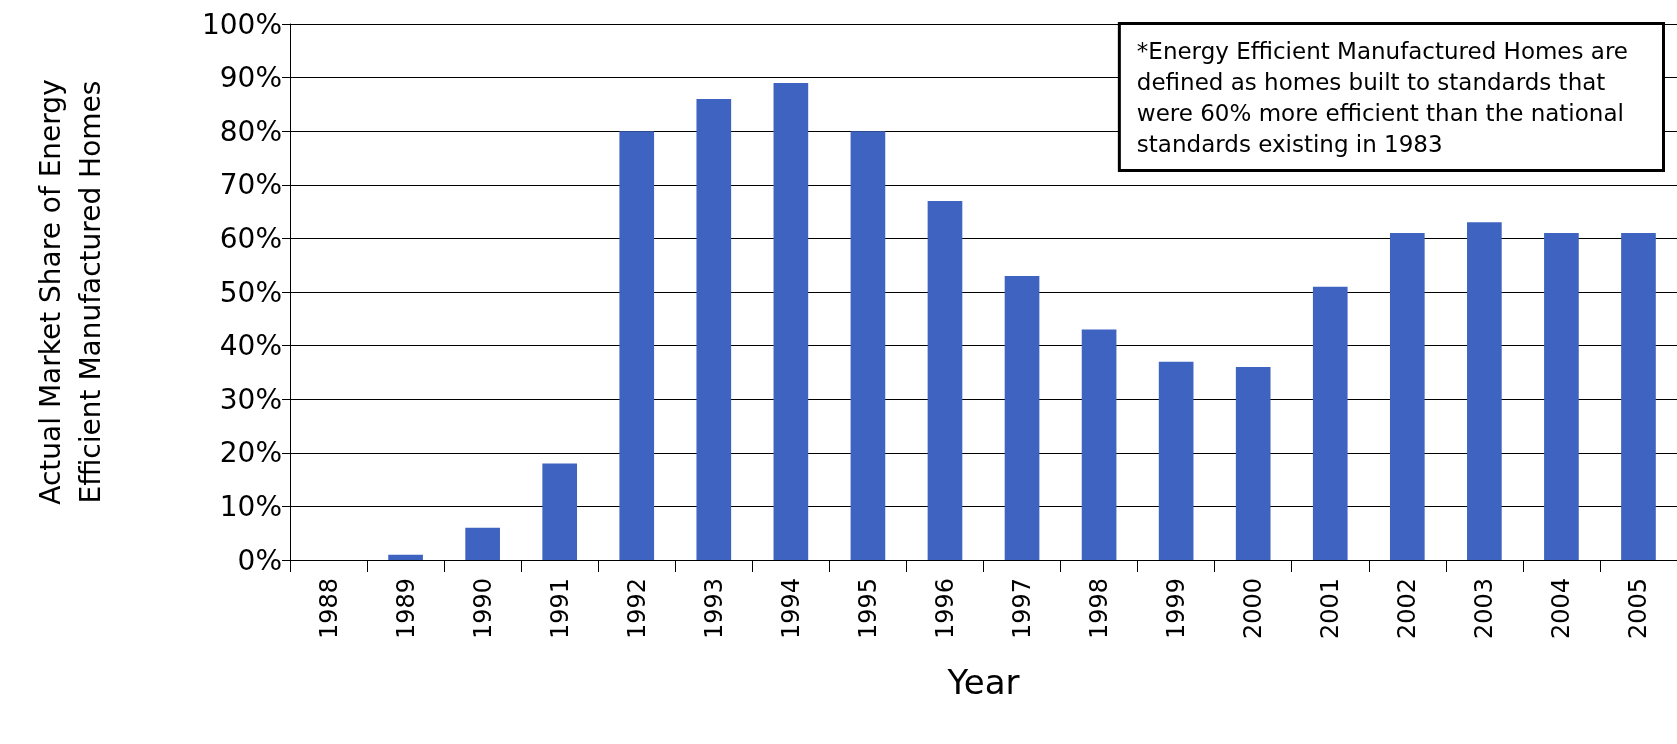  What do you see at coordinates (241, 24) in the screenshot?
I see `y-tick-label: 100%` at bounding box center [241, 24].